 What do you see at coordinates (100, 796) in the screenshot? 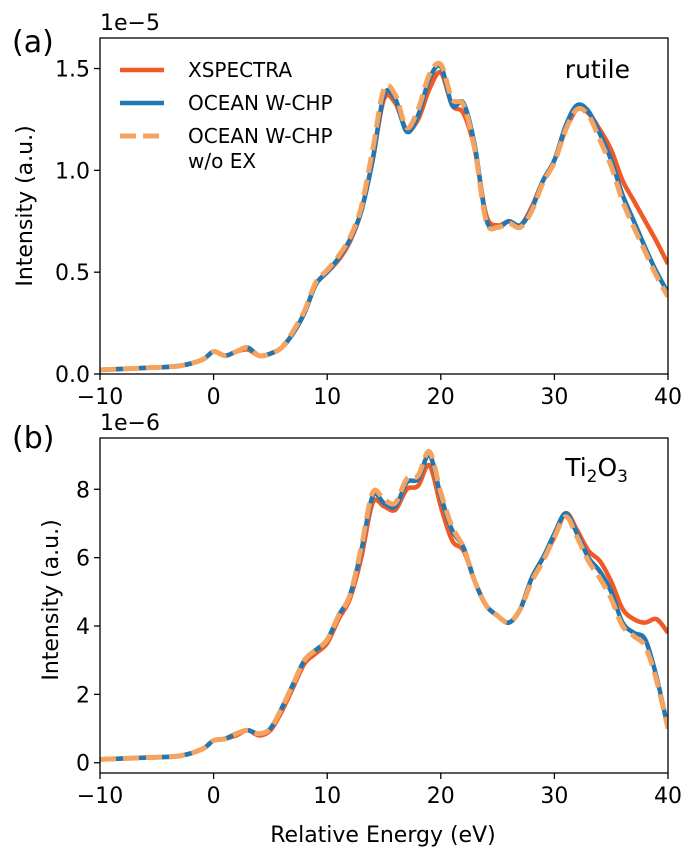
I see `x-tick-label-b: −10` at bounding box center [100, 796].